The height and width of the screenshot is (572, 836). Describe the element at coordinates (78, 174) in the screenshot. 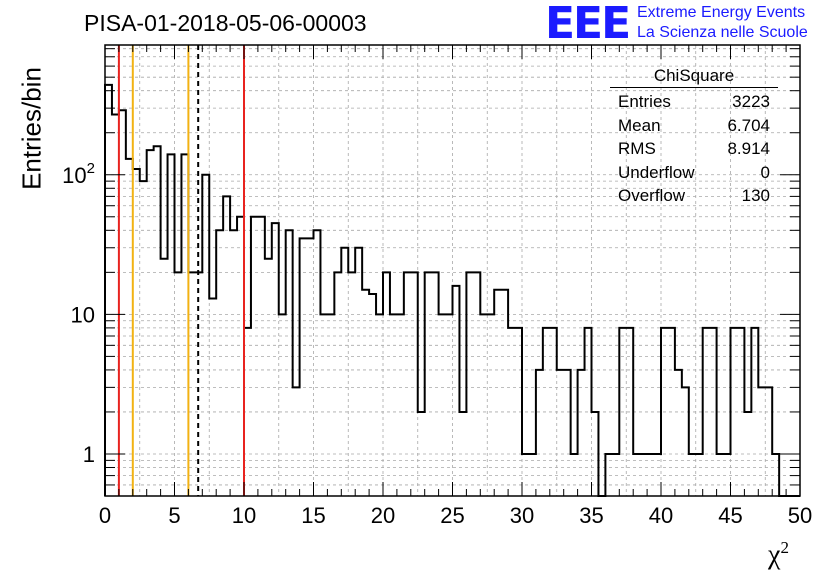

I see `y-tick-label: 102` at that location.